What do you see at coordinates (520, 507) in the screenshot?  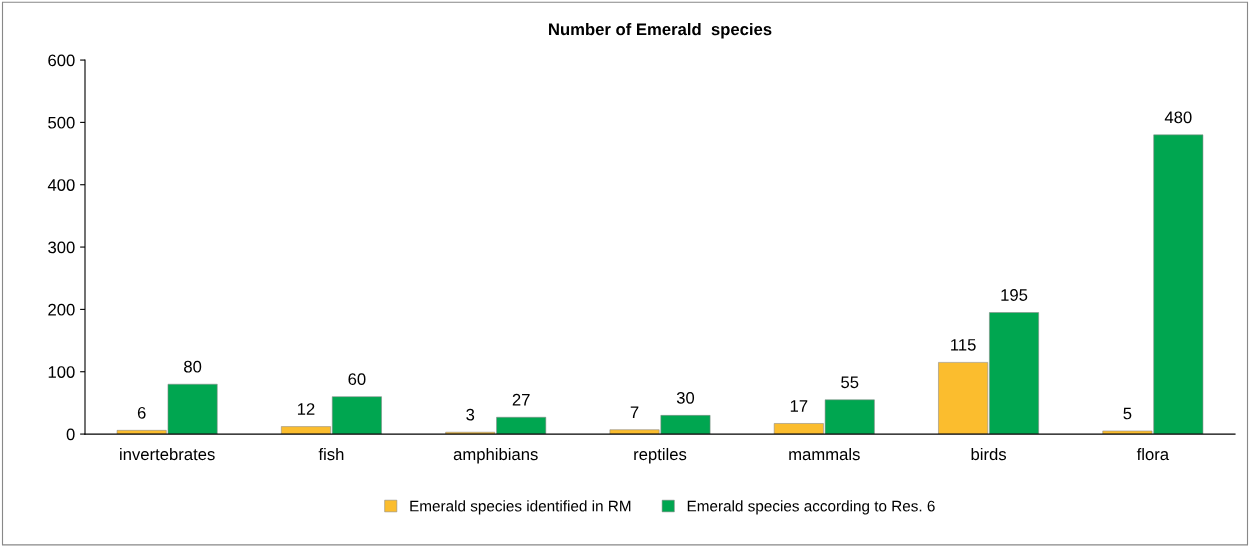 I see `legend-label: Emerald species identified in RM` at bounding box center [520, 507].